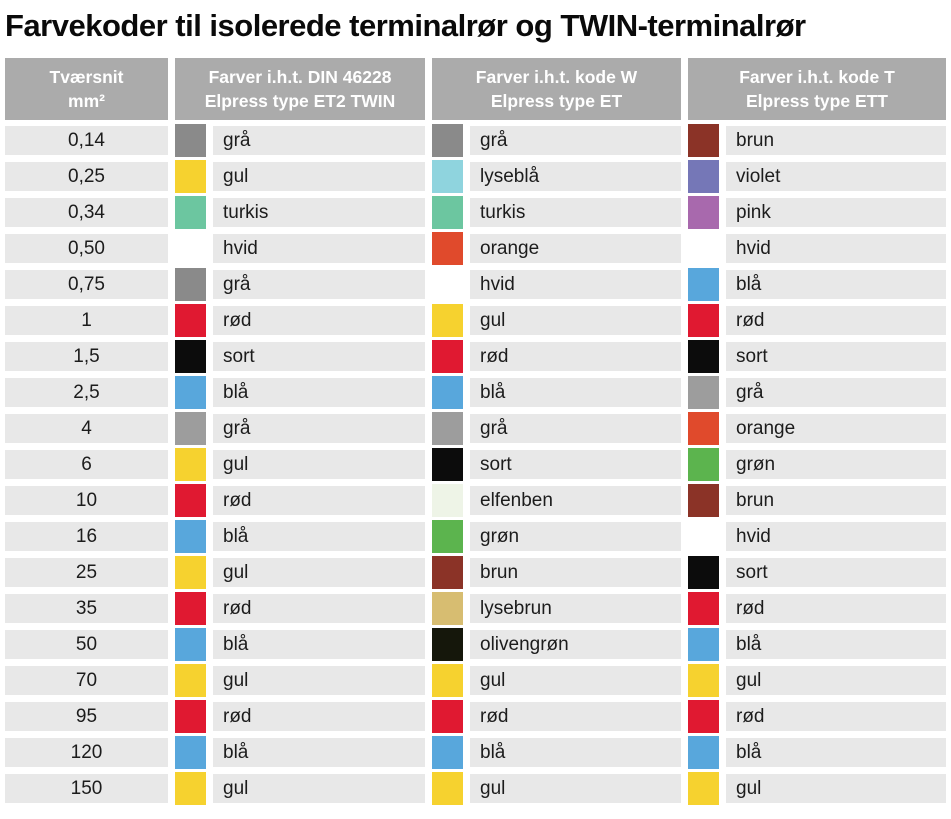  I want to click on color-name-kode-w: blå, so click(575, 752).